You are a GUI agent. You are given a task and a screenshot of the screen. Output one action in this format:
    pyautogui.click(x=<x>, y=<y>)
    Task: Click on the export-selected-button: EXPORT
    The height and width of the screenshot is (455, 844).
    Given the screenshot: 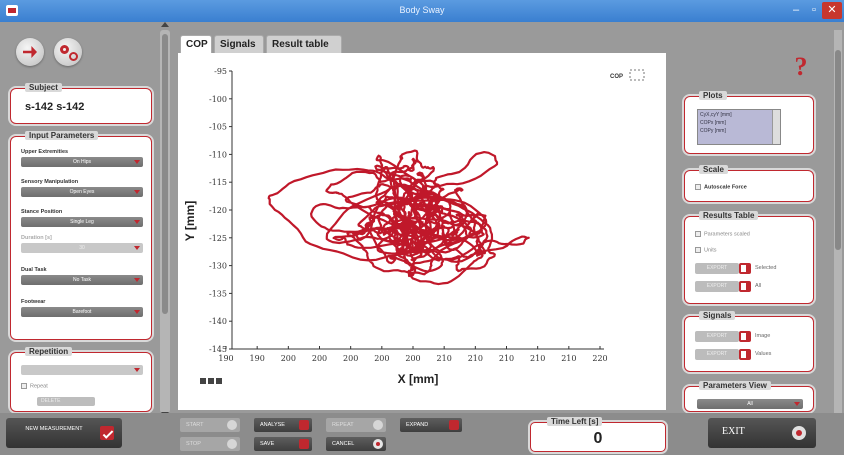 What is the action you would take?
    pyautogui.click(x=717, y=268)
    